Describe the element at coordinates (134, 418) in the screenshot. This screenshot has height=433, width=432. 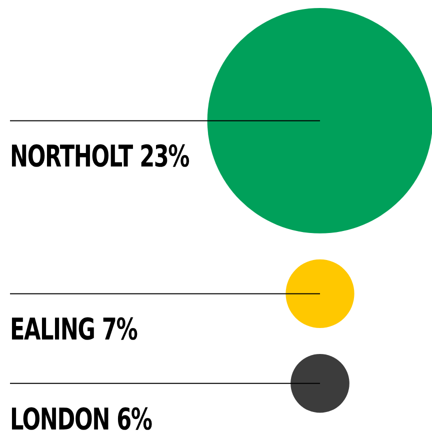
I see `data-label: 6%` at that location.